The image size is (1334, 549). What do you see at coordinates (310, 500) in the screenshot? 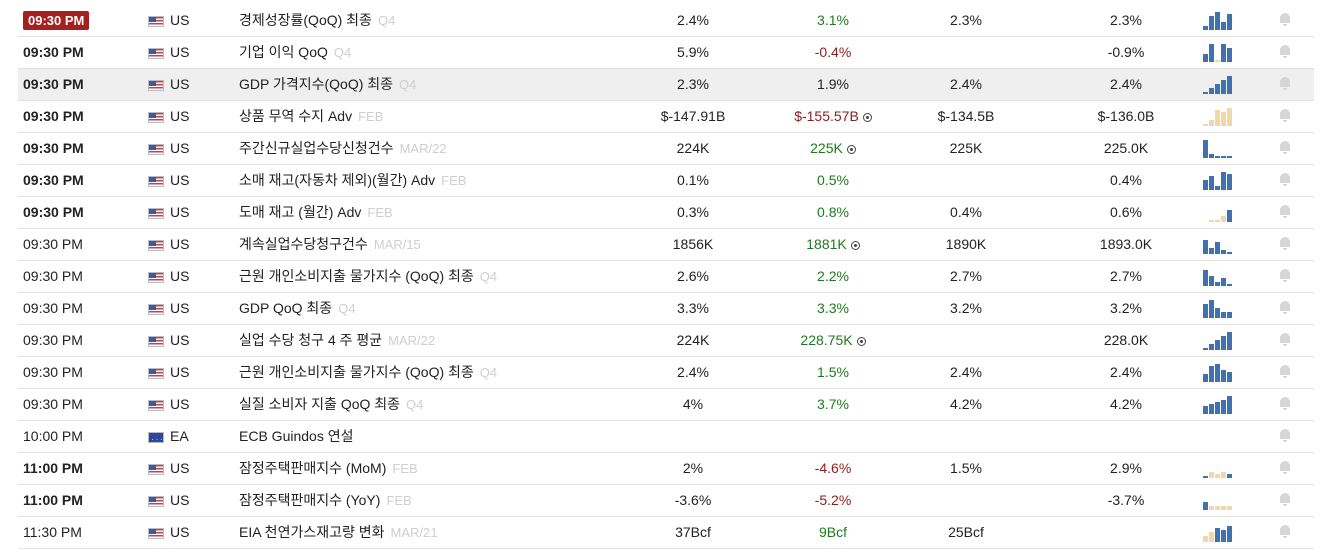
I see `event-title: 잠정주택판매지수 (YoY)` at bounding box center [310, 500].